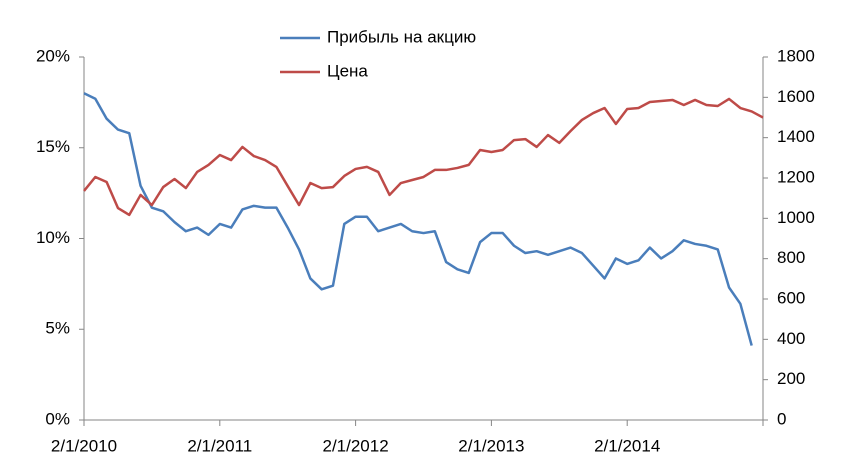  Describe the element at coordinates (53, 146) in the screenshot. I see `y-tick-label: 15%` at that location.